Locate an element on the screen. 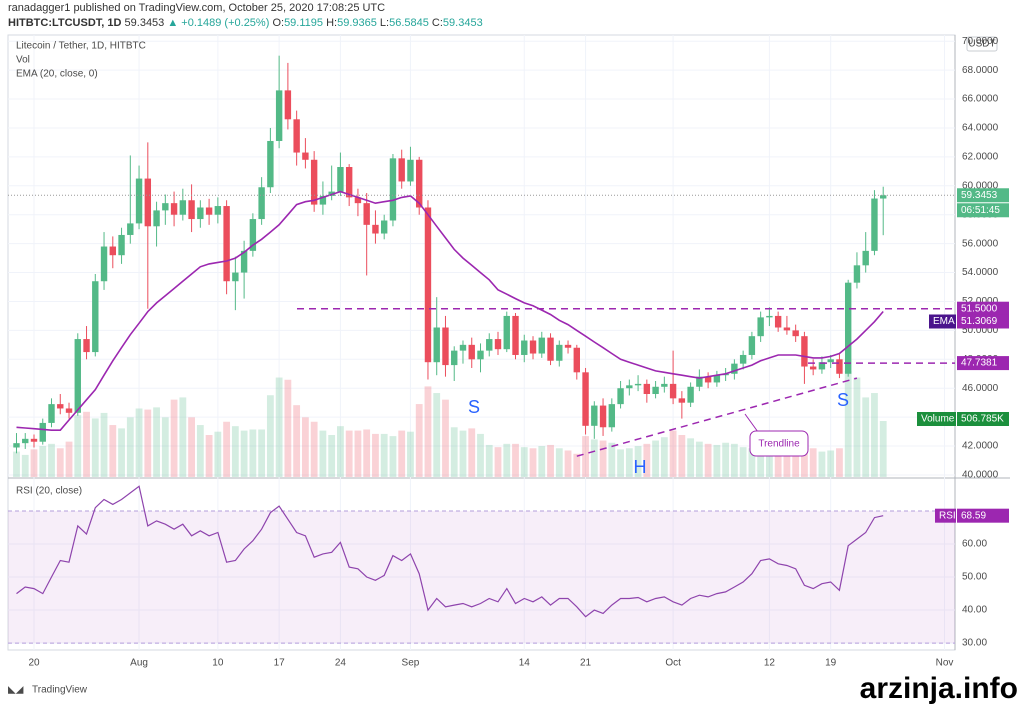  rsi-tick-label: 60.00 is located at coordinates (974, 544).